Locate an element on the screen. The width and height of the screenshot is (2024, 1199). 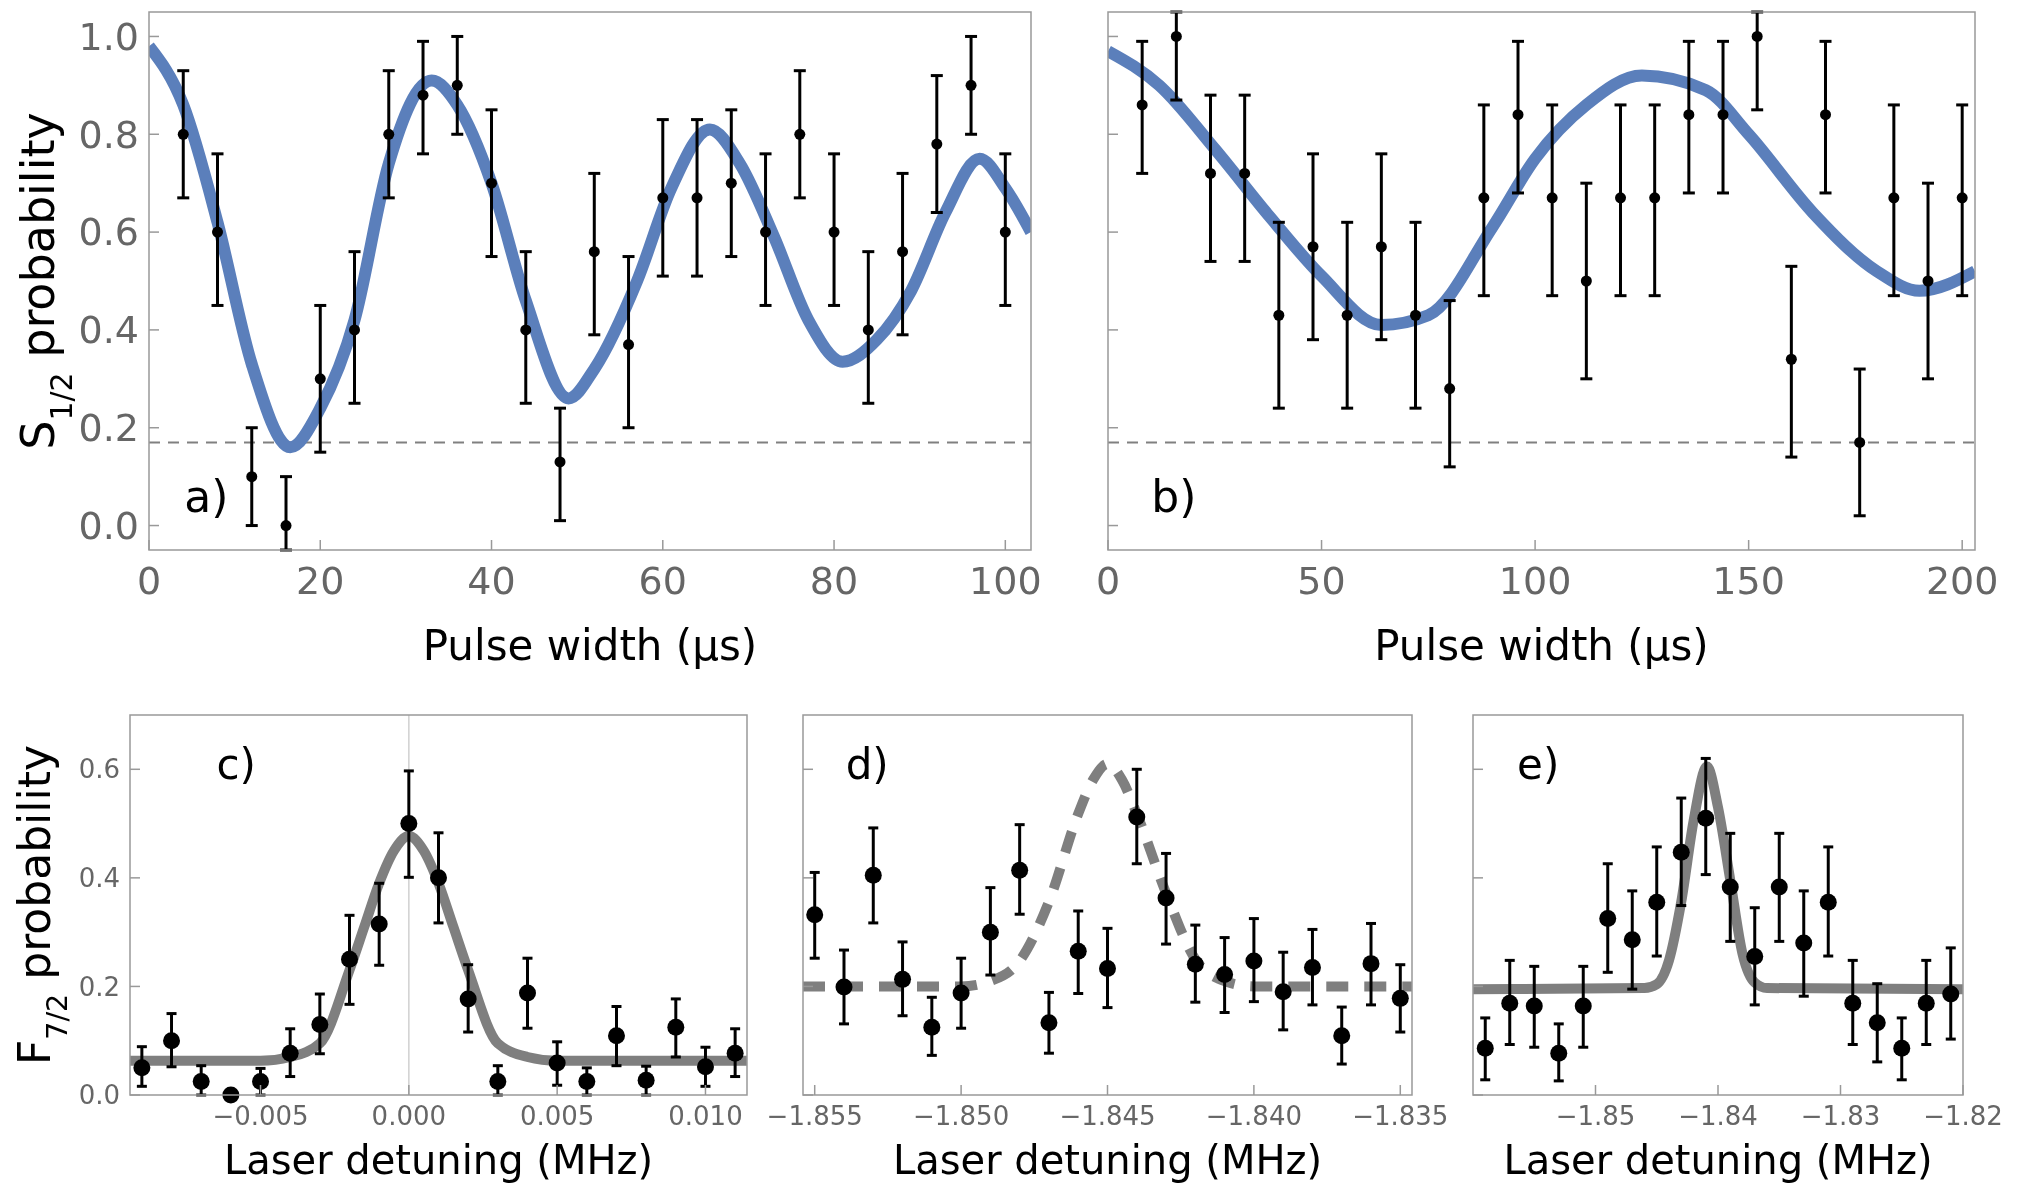
x-tick-label: −1.850 is located at coordinates (961, 1115).